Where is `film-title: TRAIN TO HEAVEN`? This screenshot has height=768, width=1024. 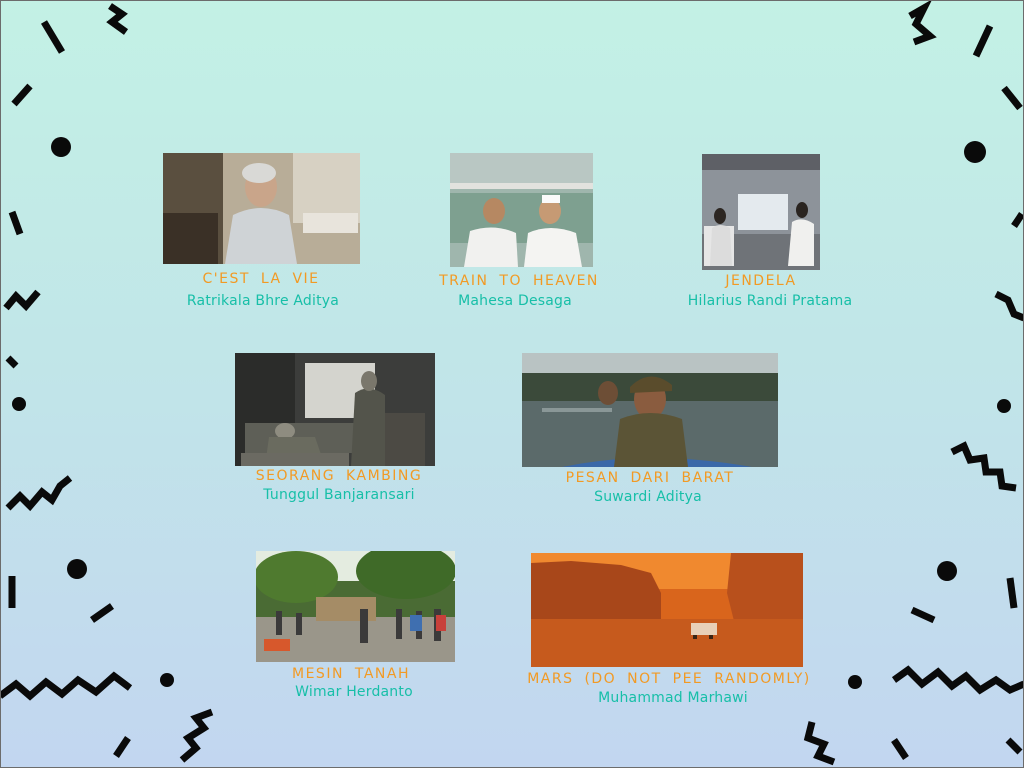 film-title: TRAIN TO HEAVEN is located at coordinates (519, 281).